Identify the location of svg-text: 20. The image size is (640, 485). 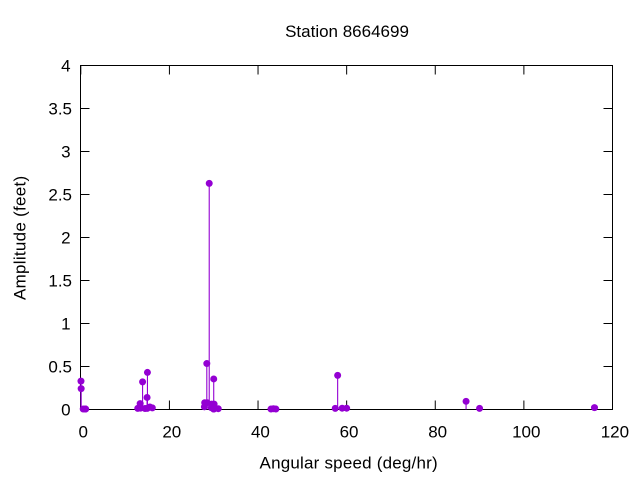
(171, 431).